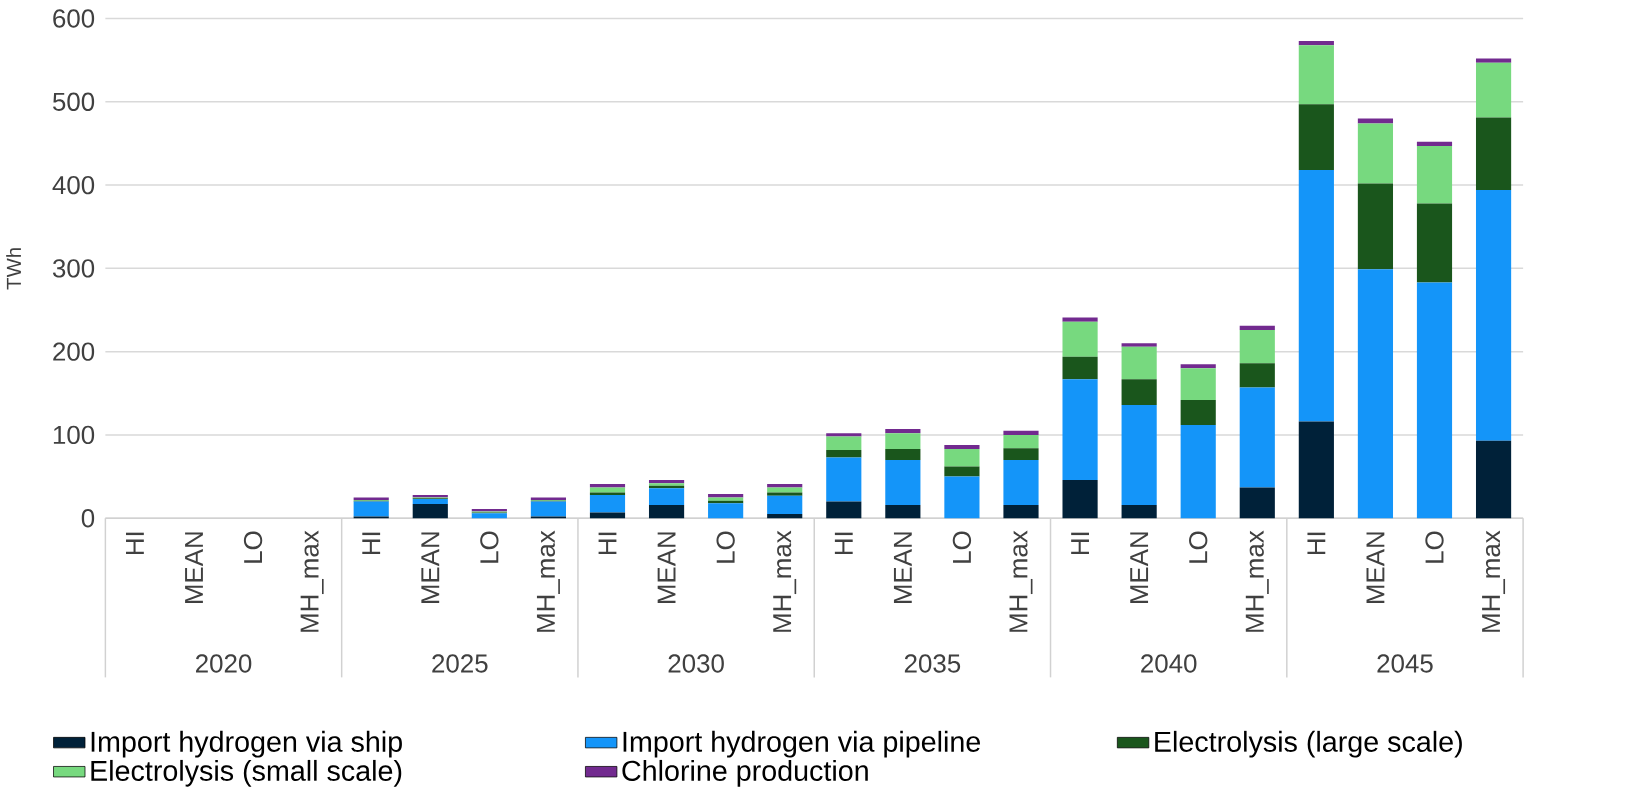 This screenshot has width=1647, height=791. I want to click on legend-label: Import hydrogen via pipeline, so click(802, 744).